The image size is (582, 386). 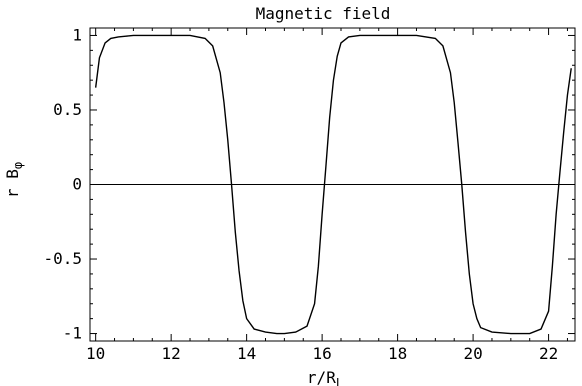 I want to click on x-tick-label: 10, so click(x=95, y=353).